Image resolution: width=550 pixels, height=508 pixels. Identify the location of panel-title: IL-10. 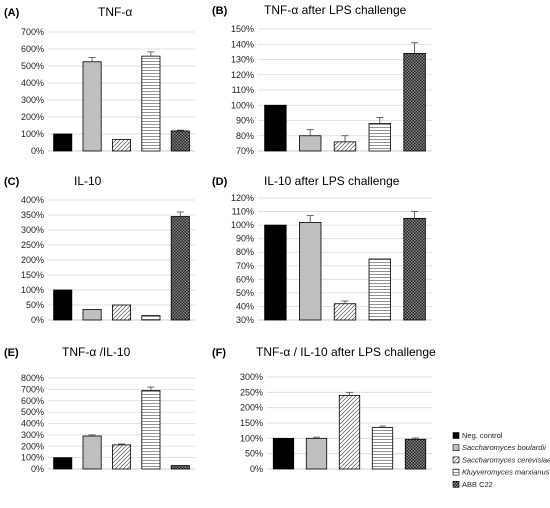
(88, 181).